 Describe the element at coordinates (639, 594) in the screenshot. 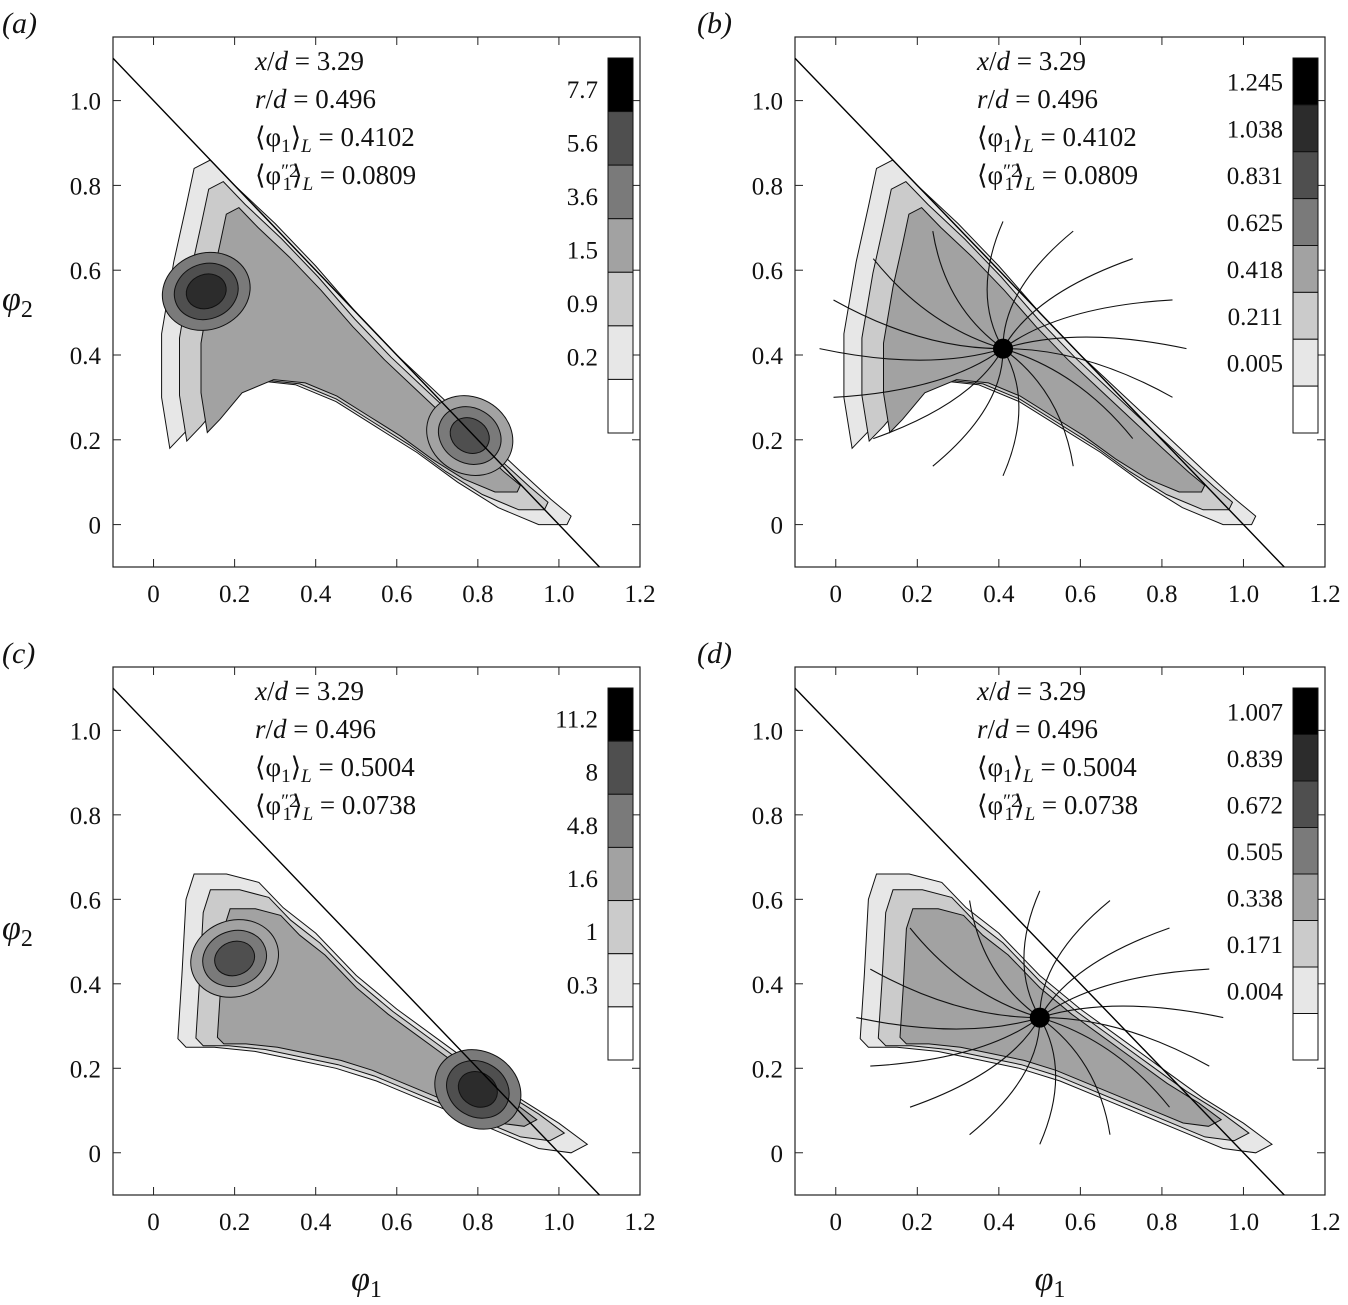

I see `x-tick-label: 1.2` at that location.